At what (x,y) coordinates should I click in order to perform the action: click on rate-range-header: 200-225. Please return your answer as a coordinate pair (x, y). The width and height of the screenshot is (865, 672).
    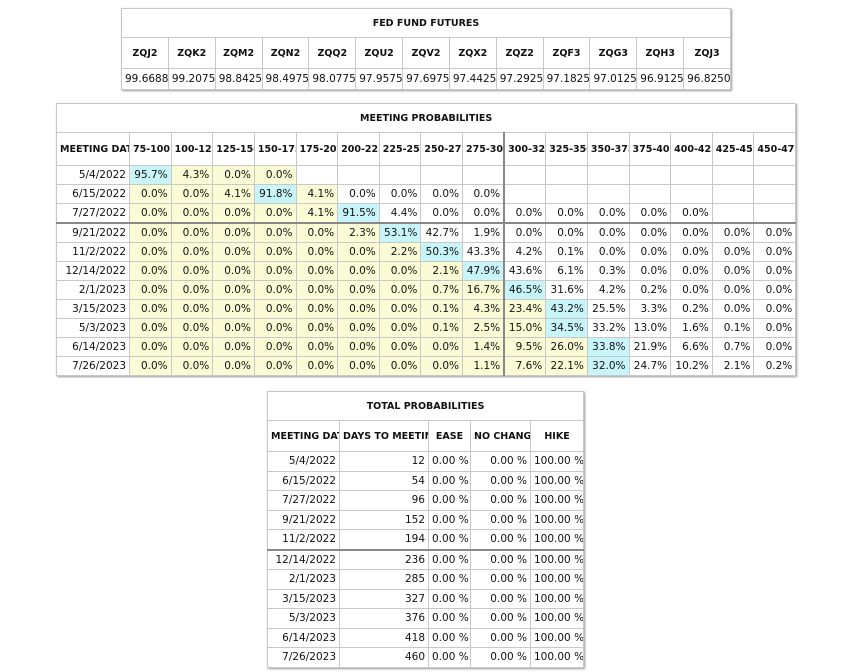
    Looking at the image, I should click on (358, 149).